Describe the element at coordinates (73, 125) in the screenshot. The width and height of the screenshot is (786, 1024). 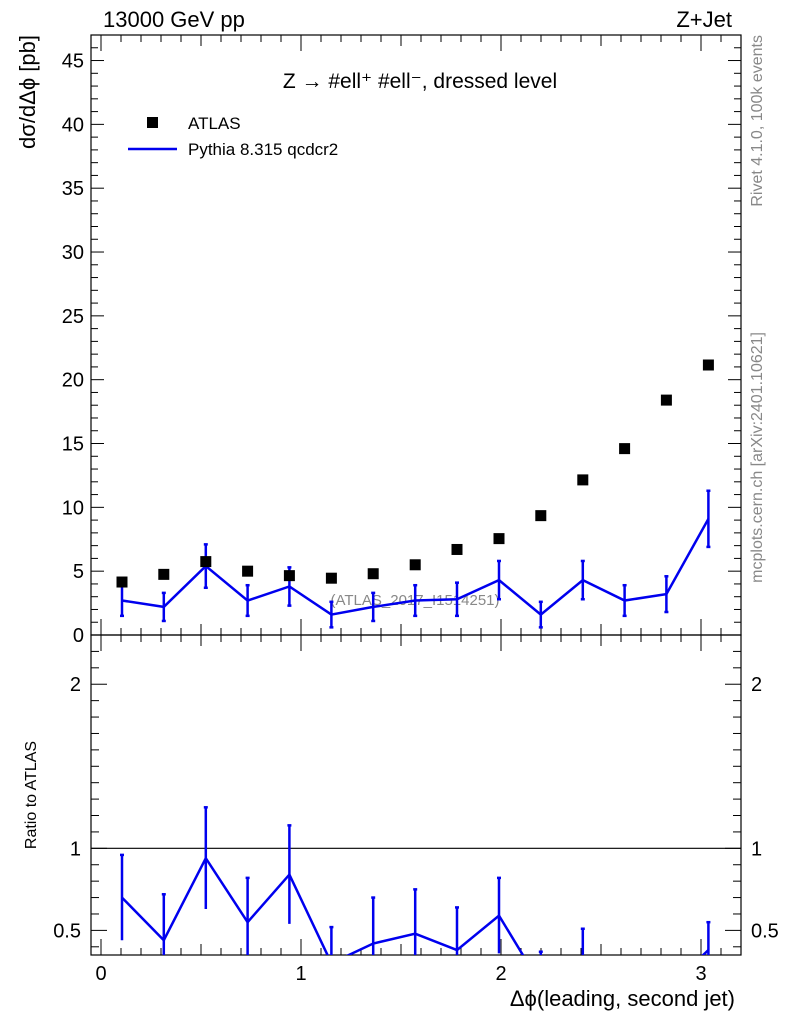
I see `y-tick-label: 40` at that location.